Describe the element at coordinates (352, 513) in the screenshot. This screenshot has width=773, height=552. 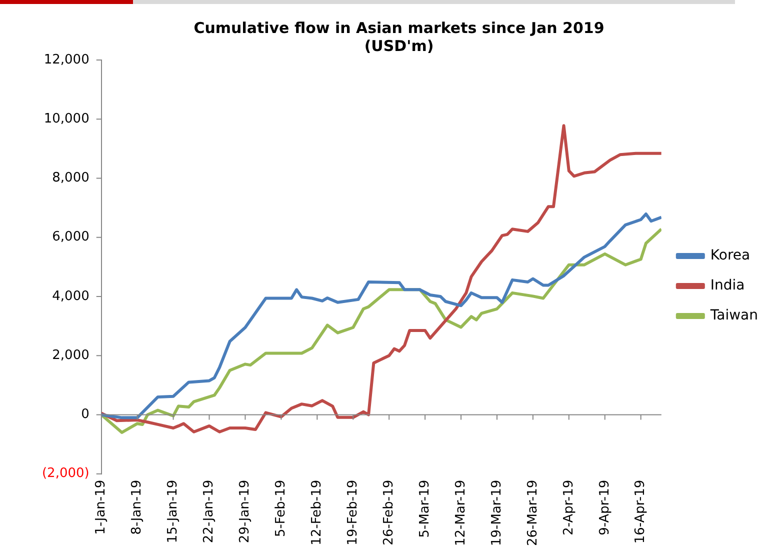
I see `x-tick-label: 19-Feb-19` at that location.